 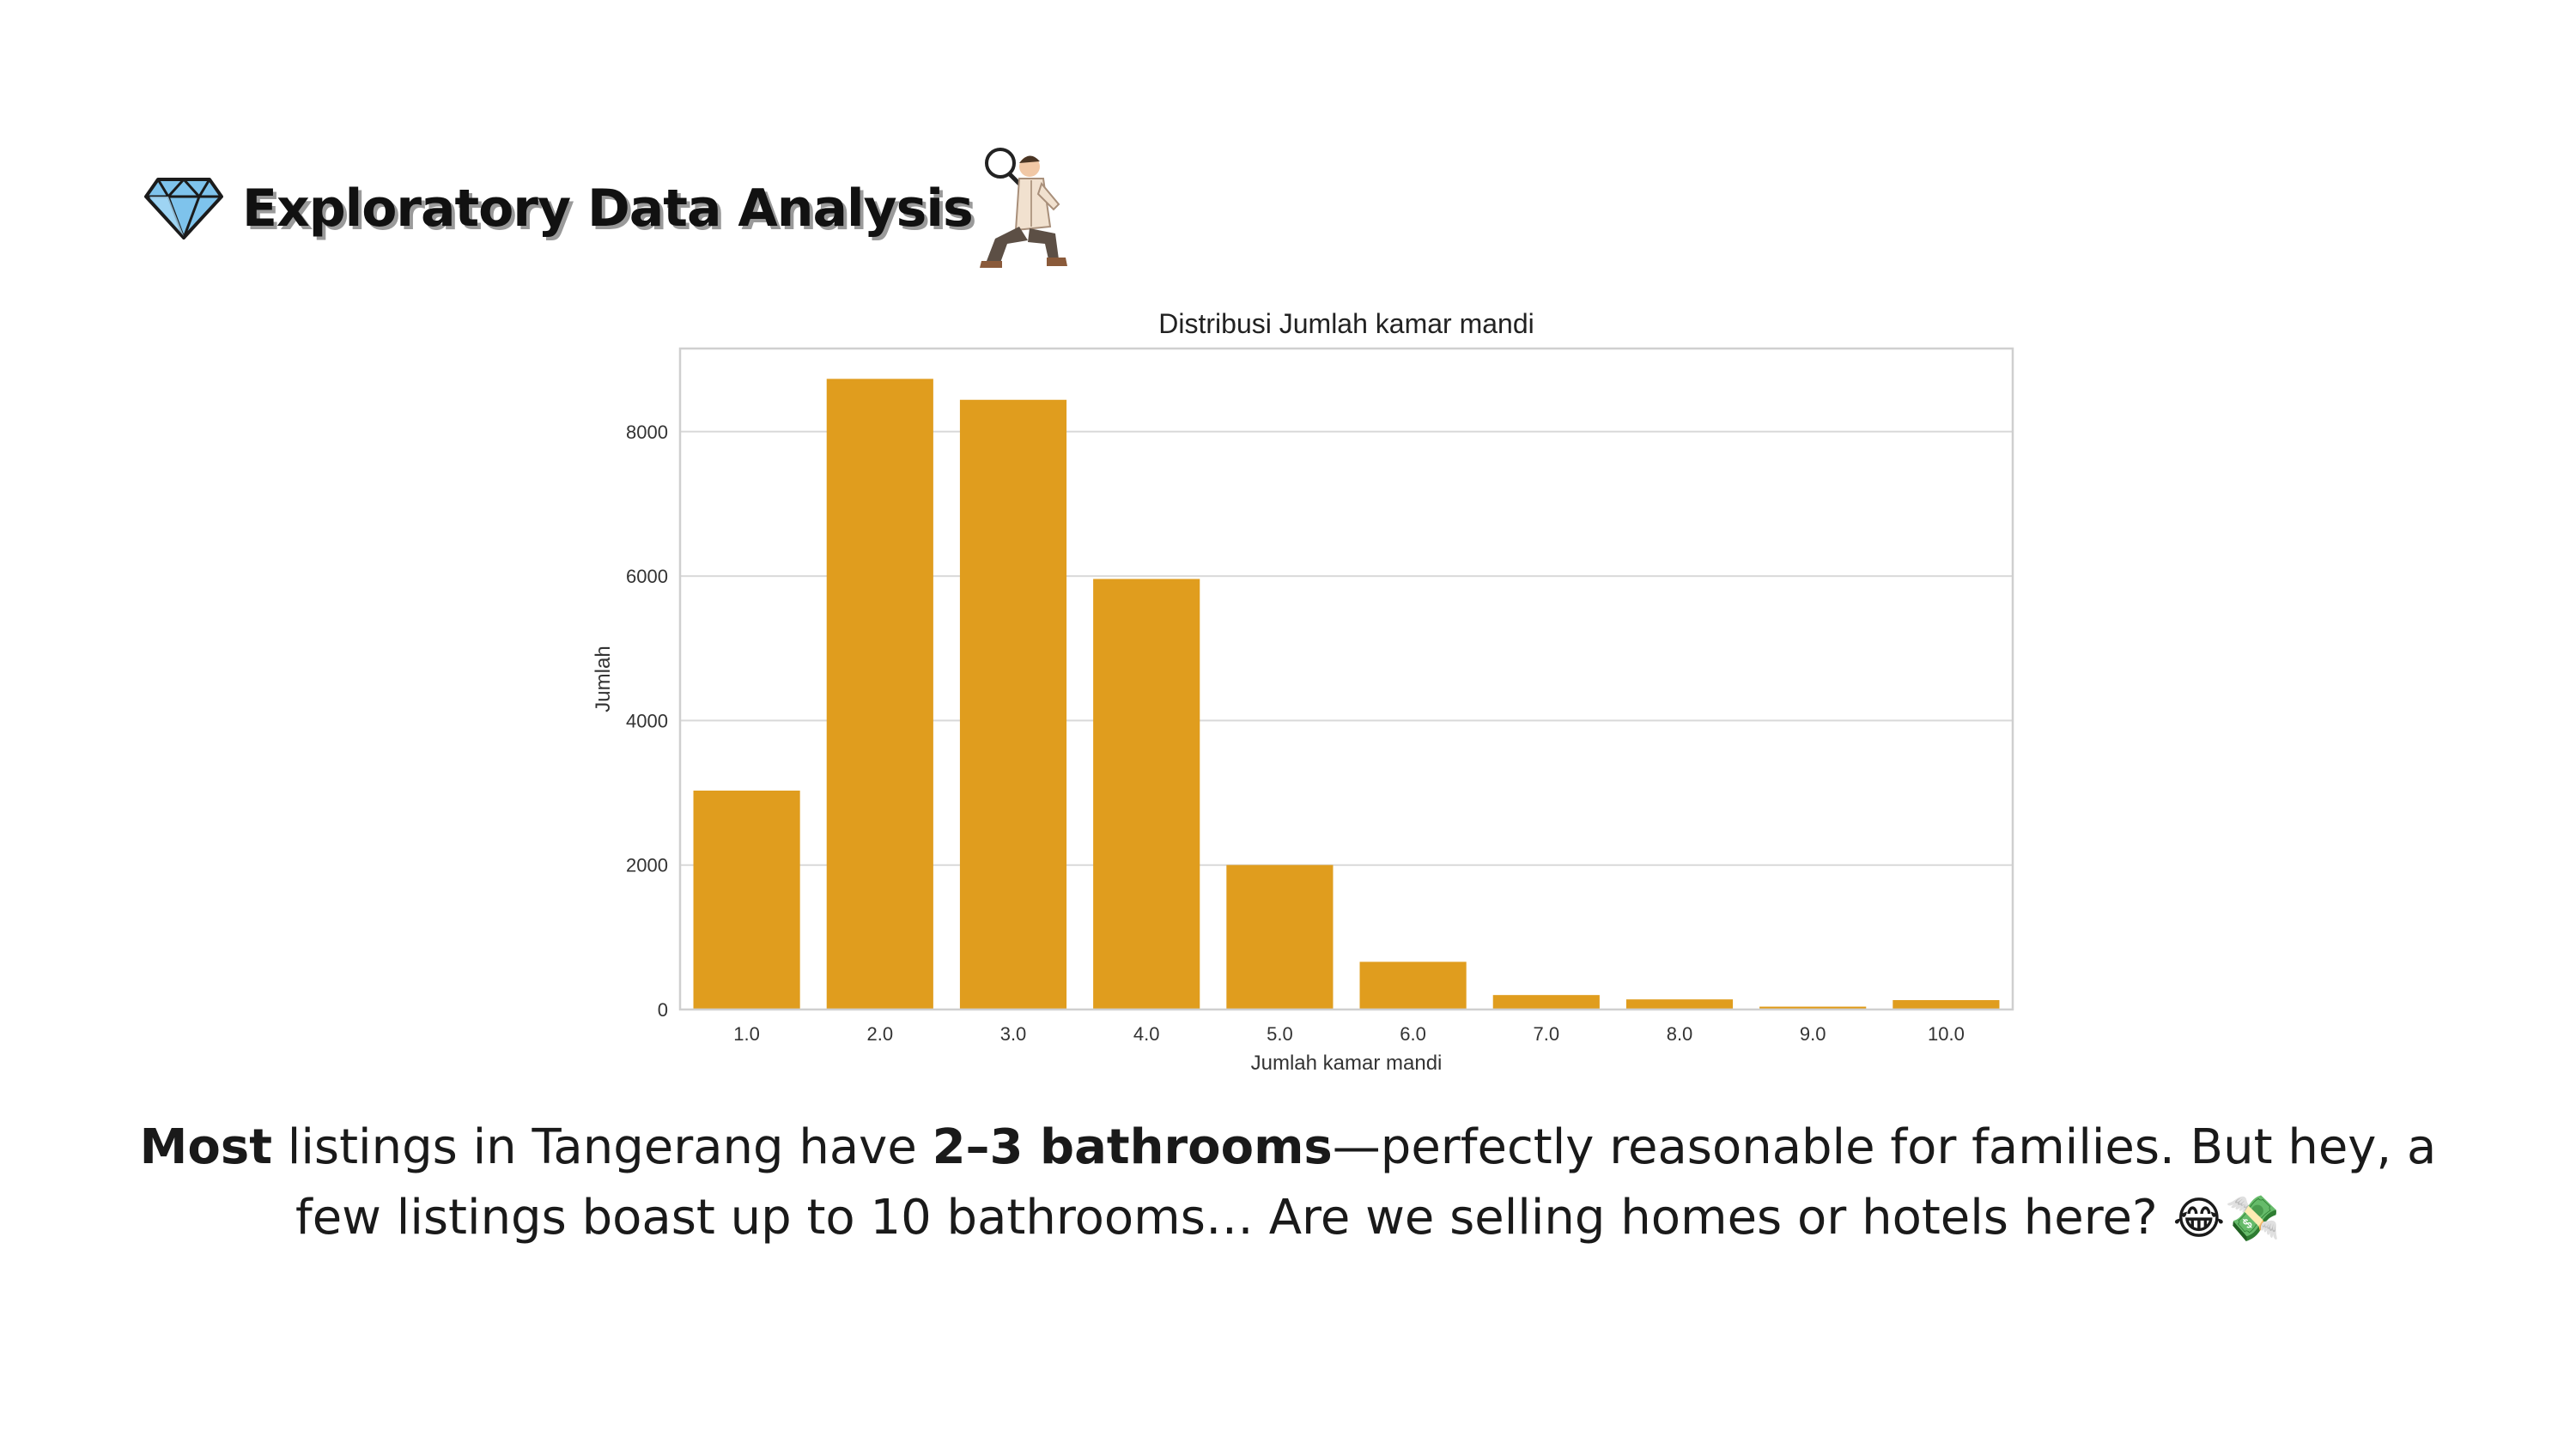 What do you see at coordinates (1813, 1034) in the screenshot?
I see `x-tick-label: 9.0` at bounding box center [1813, 1034].